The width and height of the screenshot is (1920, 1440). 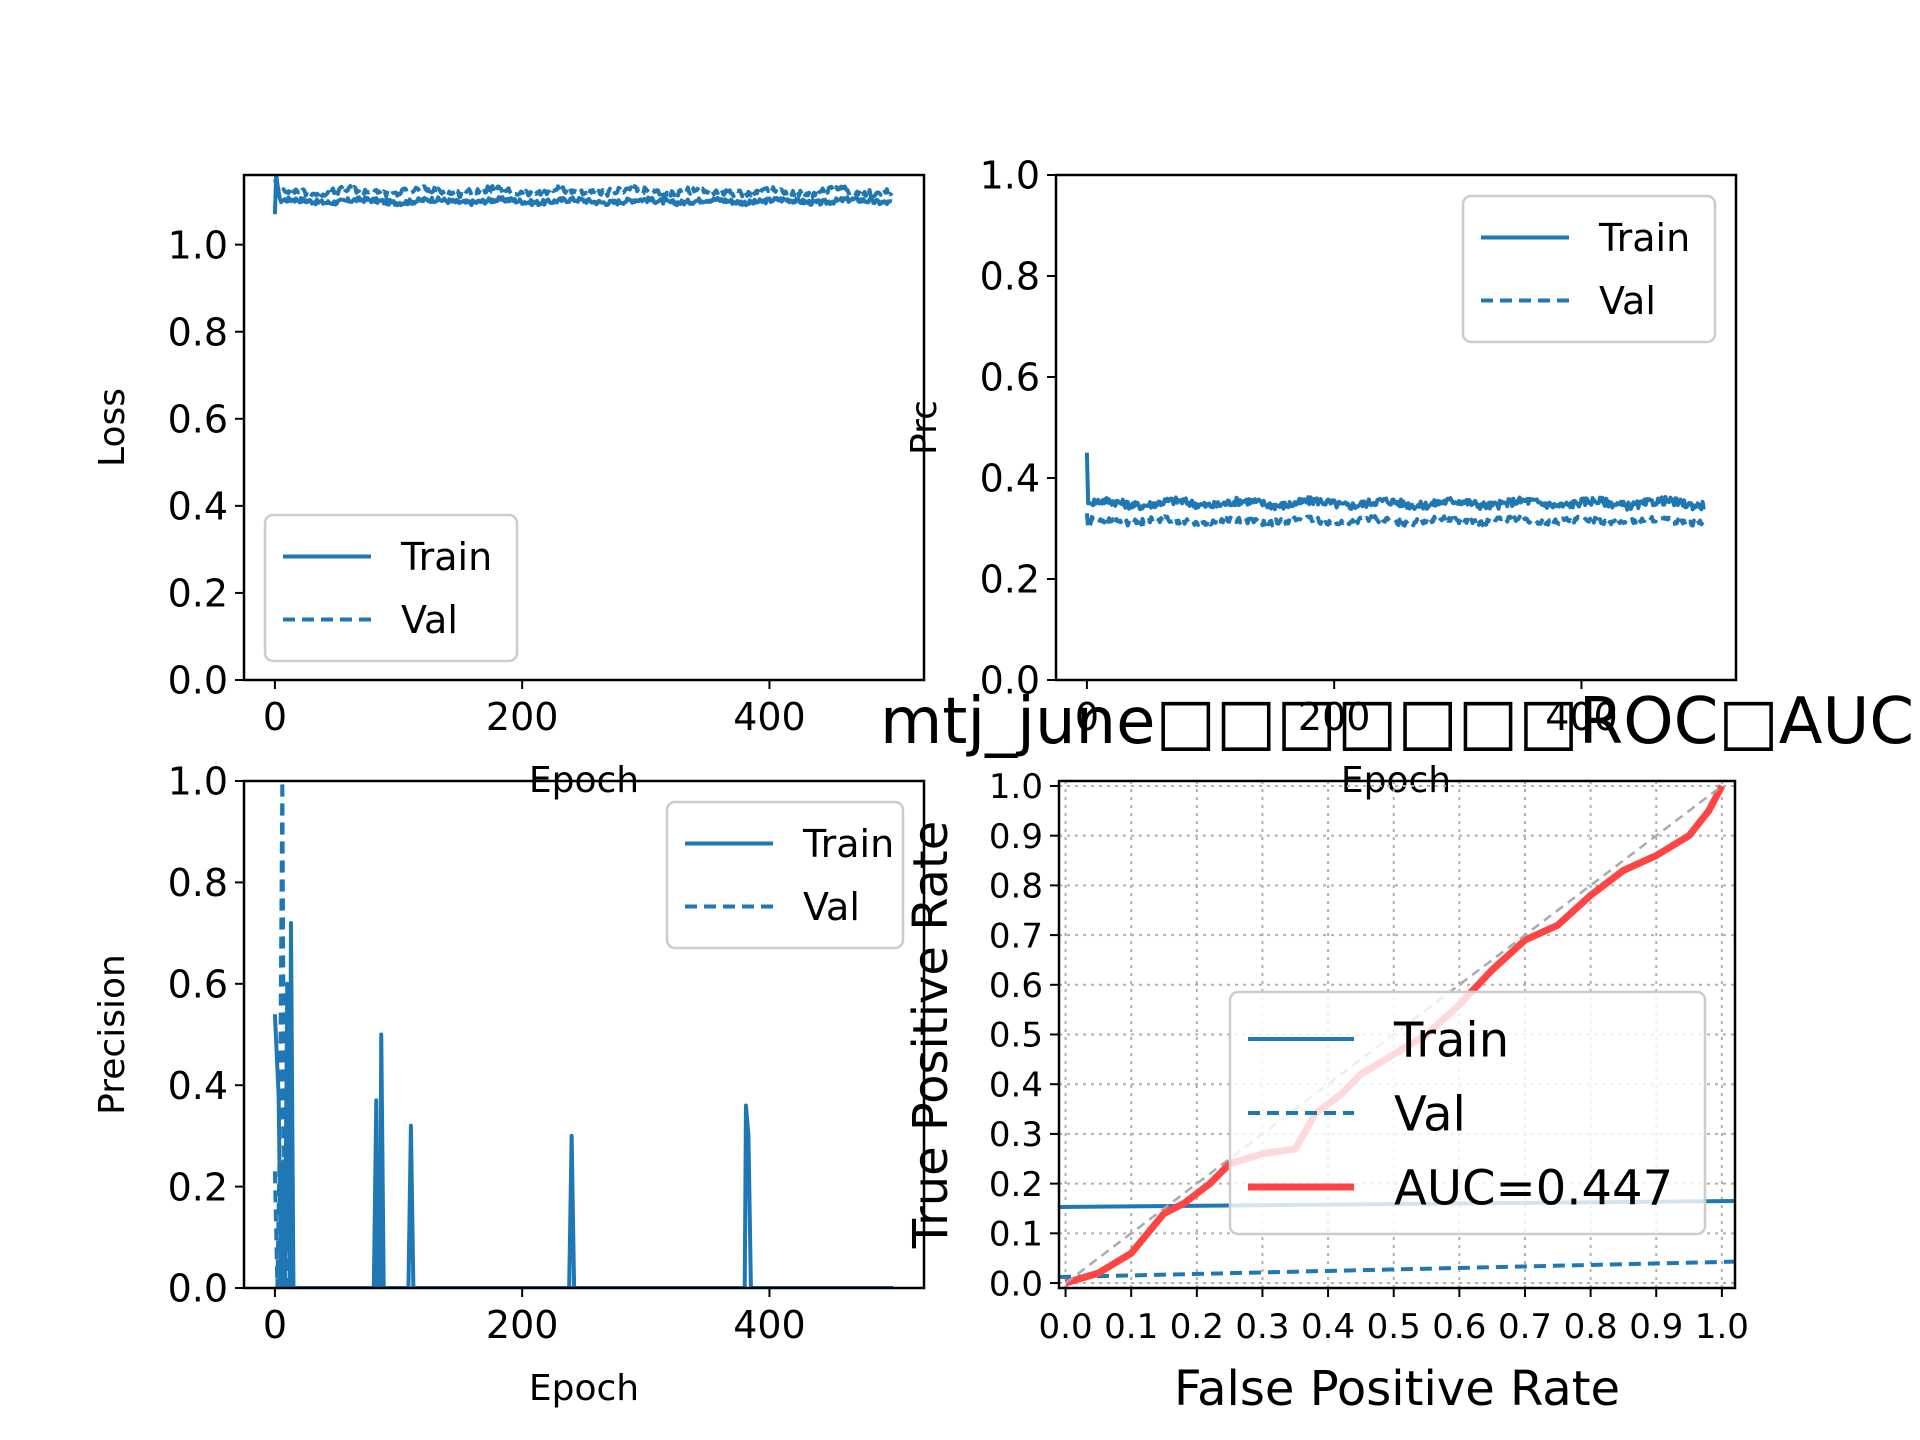 I want to click on x-tick-label: 0.3, so click(x=1262, y=1327).